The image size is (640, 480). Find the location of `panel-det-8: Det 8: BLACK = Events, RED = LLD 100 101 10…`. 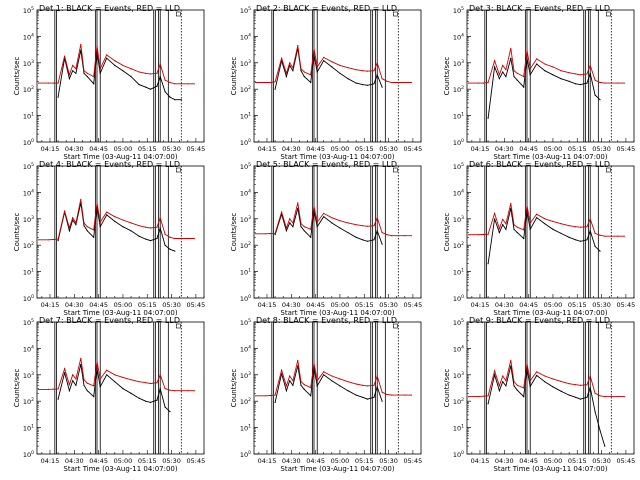

panel-det-8: Det 8: BLACK = Events, RED = LLD 100 101 10… is located at coordinates (326, 394).